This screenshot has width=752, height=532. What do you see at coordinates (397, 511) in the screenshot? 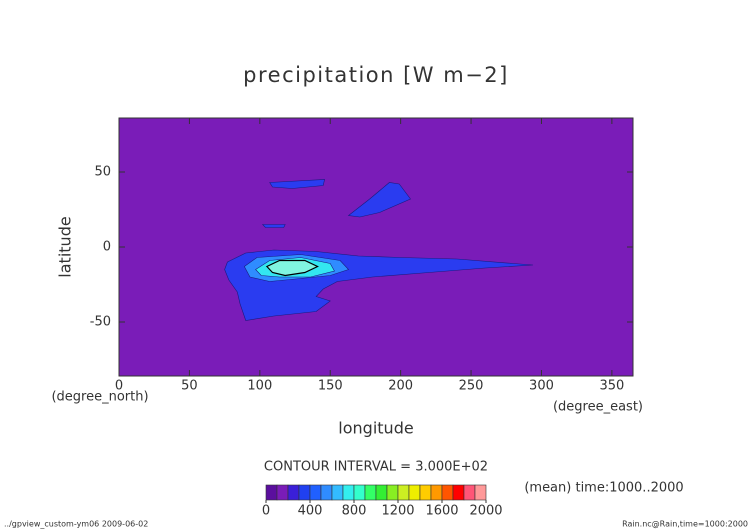
I see `colorbar-tick-label: 1200` at bounding box center [397, 511].